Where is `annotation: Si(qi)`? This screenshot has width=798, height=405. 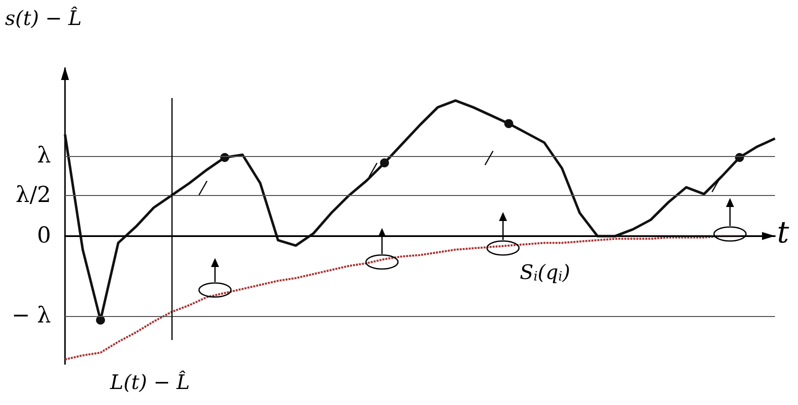 annotation: Si(qi) is located at coordinates (545, 272).